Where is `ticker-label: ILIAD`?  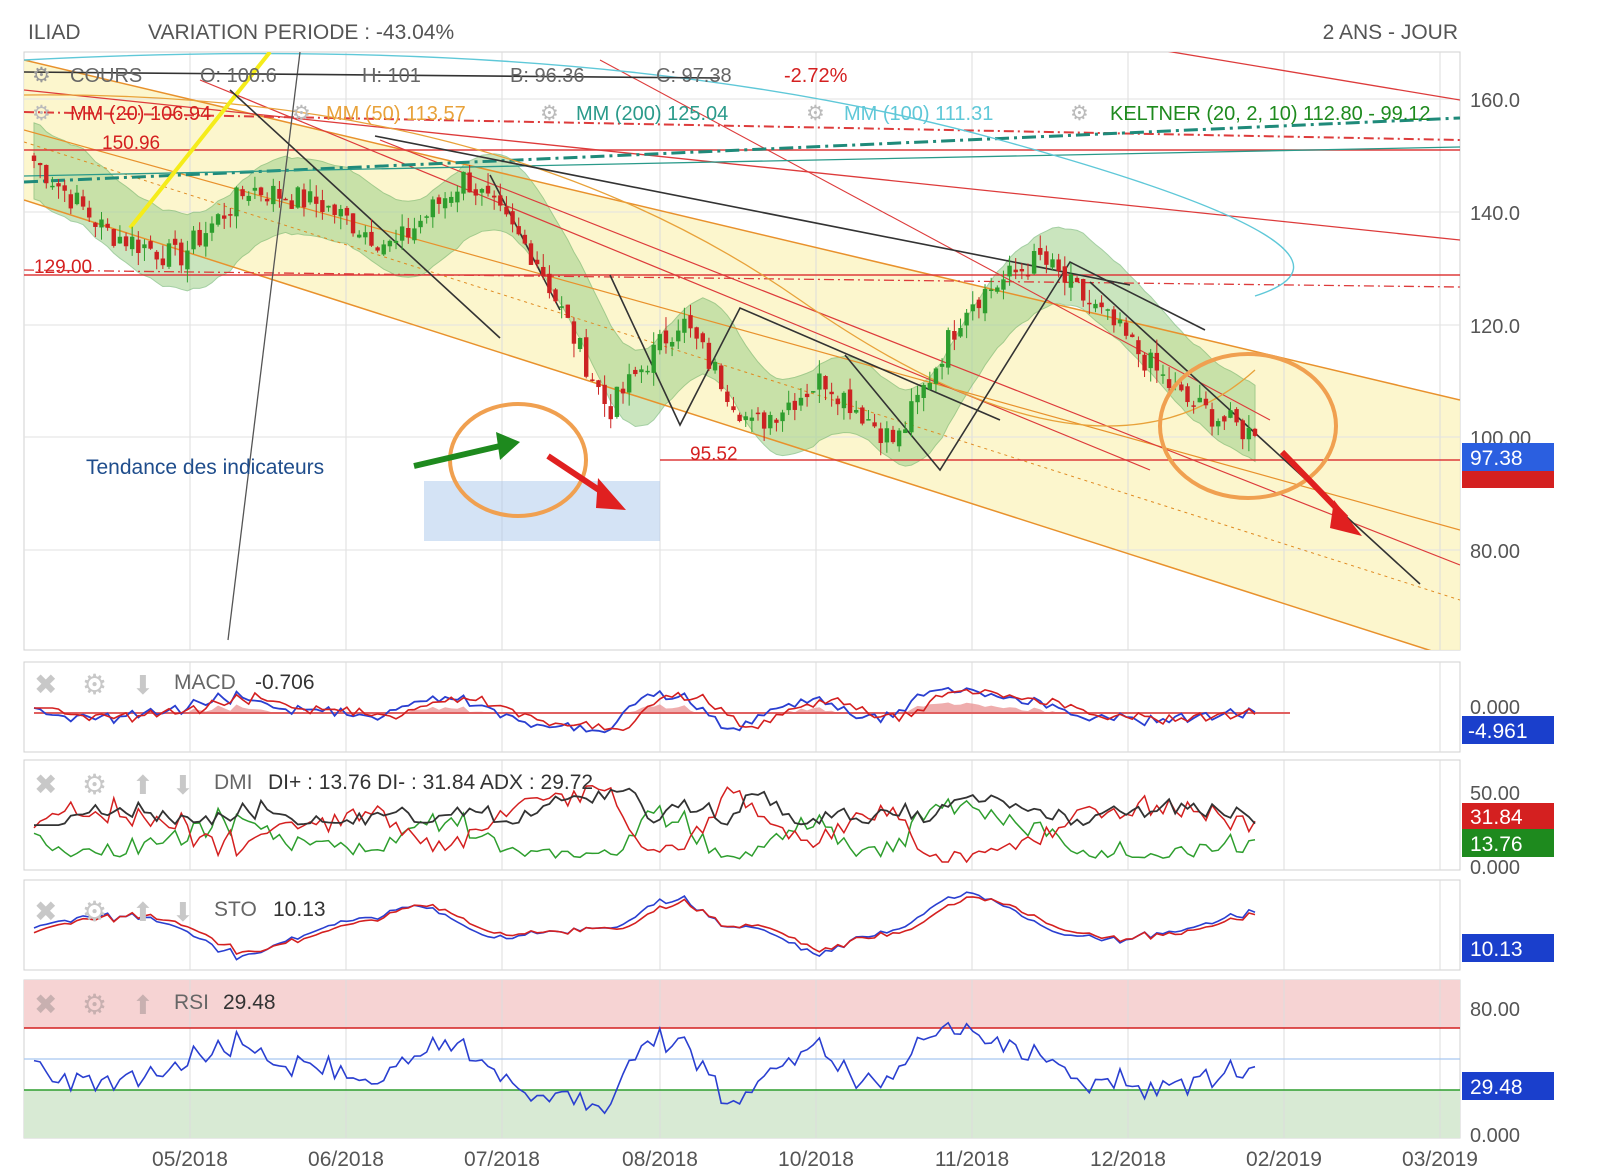
ticker-label: ILIAD is located at coordinates (54, 32).